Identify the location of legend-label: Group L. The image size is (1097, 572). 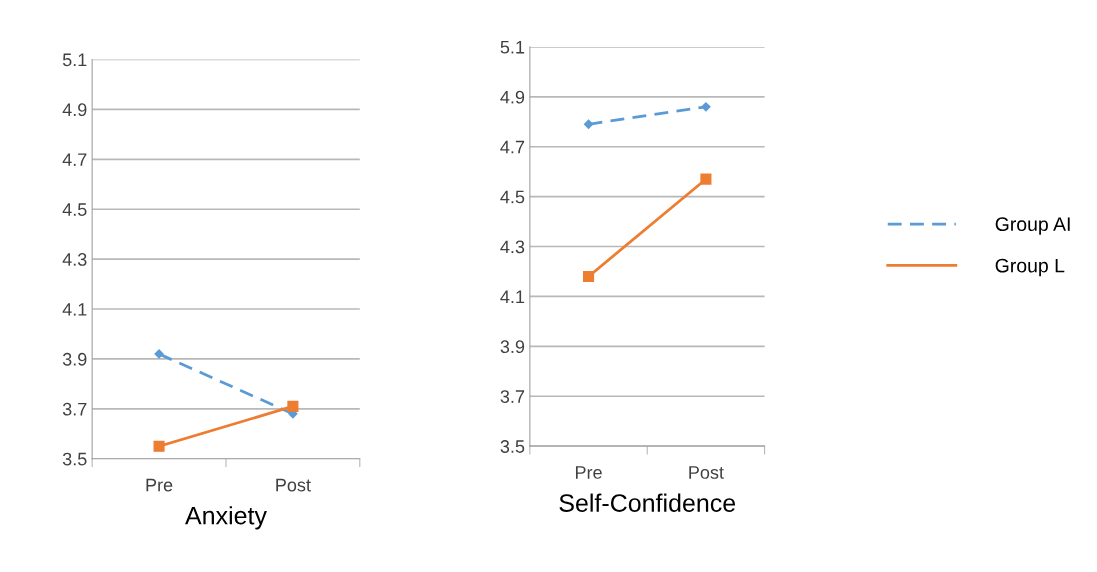
(1030, 267).